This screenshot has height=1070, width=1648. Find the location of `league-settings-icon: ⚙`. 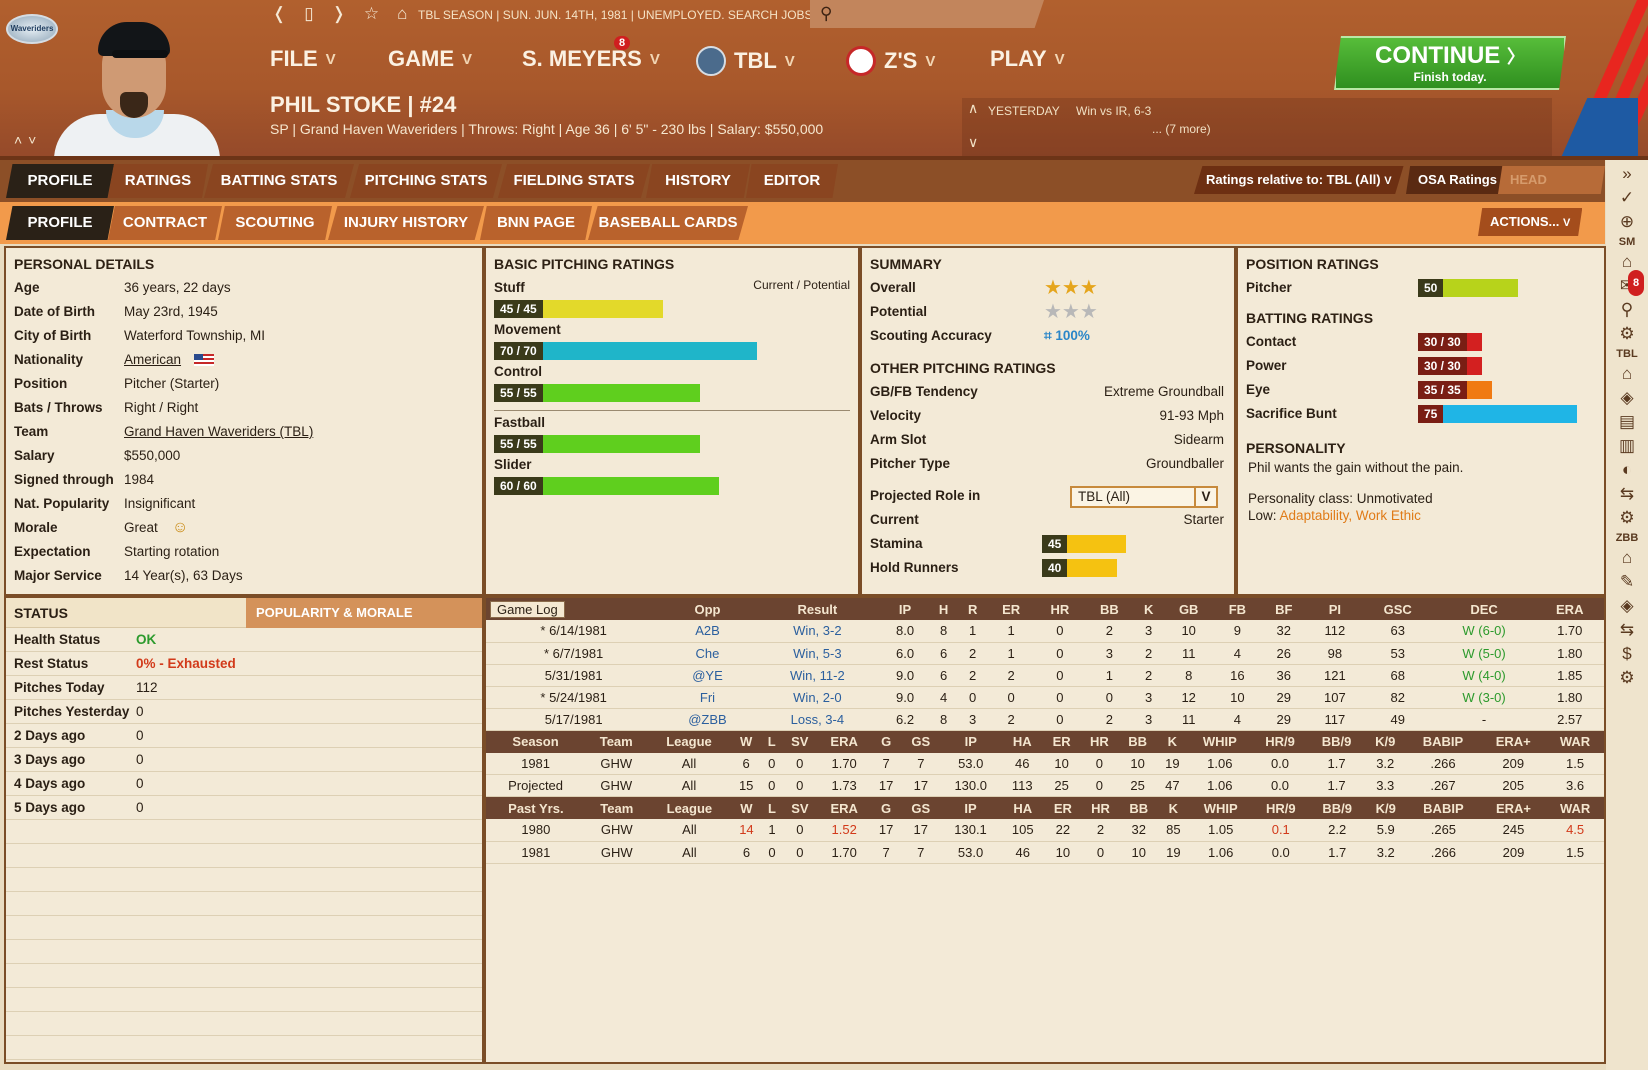

league-settings-icon: ⚙ is located at coordinates (1627, 517).